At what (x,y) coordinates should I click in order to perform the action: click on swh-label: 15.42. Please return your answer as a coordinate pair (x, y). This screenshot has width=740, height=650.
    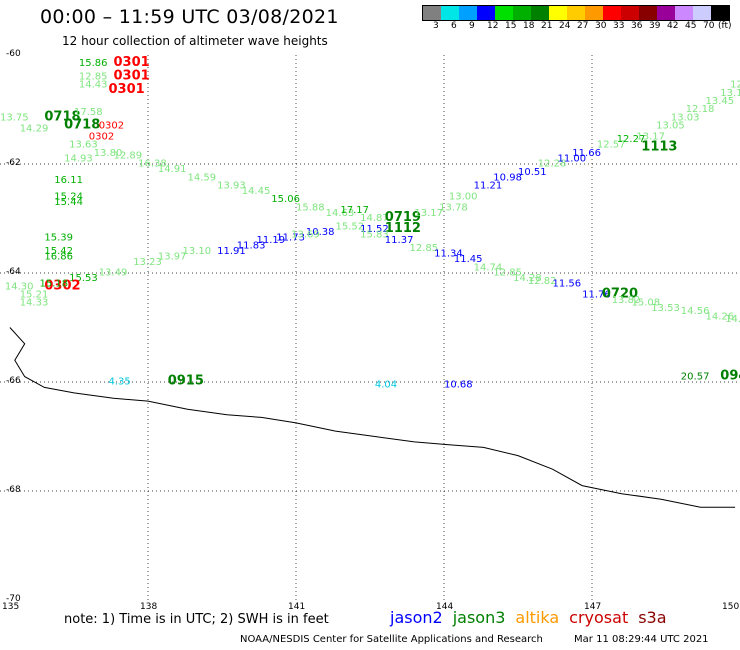
    Looking at the image, I should click on (58, 251).